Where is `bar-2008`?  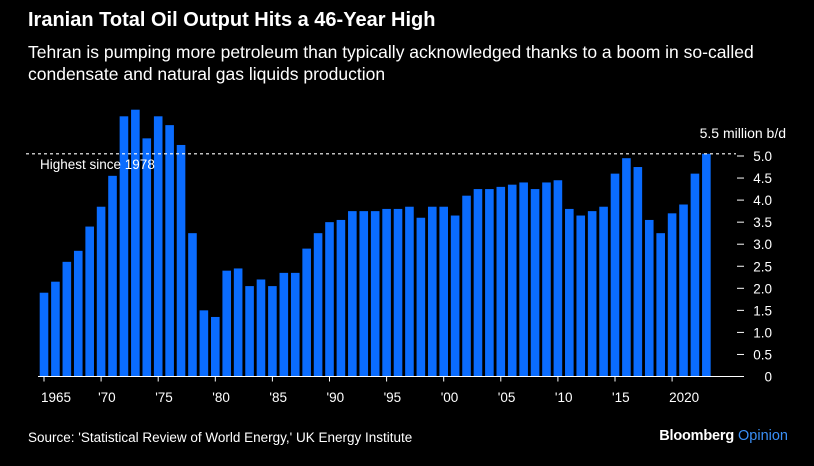
bar-2008 is located at coordinates (535, 283).